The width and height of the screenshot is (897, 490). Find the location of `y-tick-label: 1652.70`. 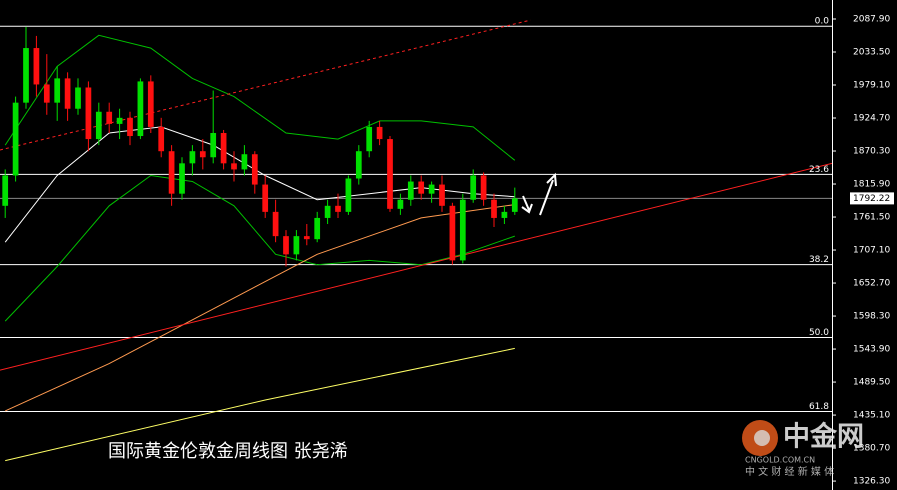

y-tick-label: 1652.70 is located at coordinates (871, 284).